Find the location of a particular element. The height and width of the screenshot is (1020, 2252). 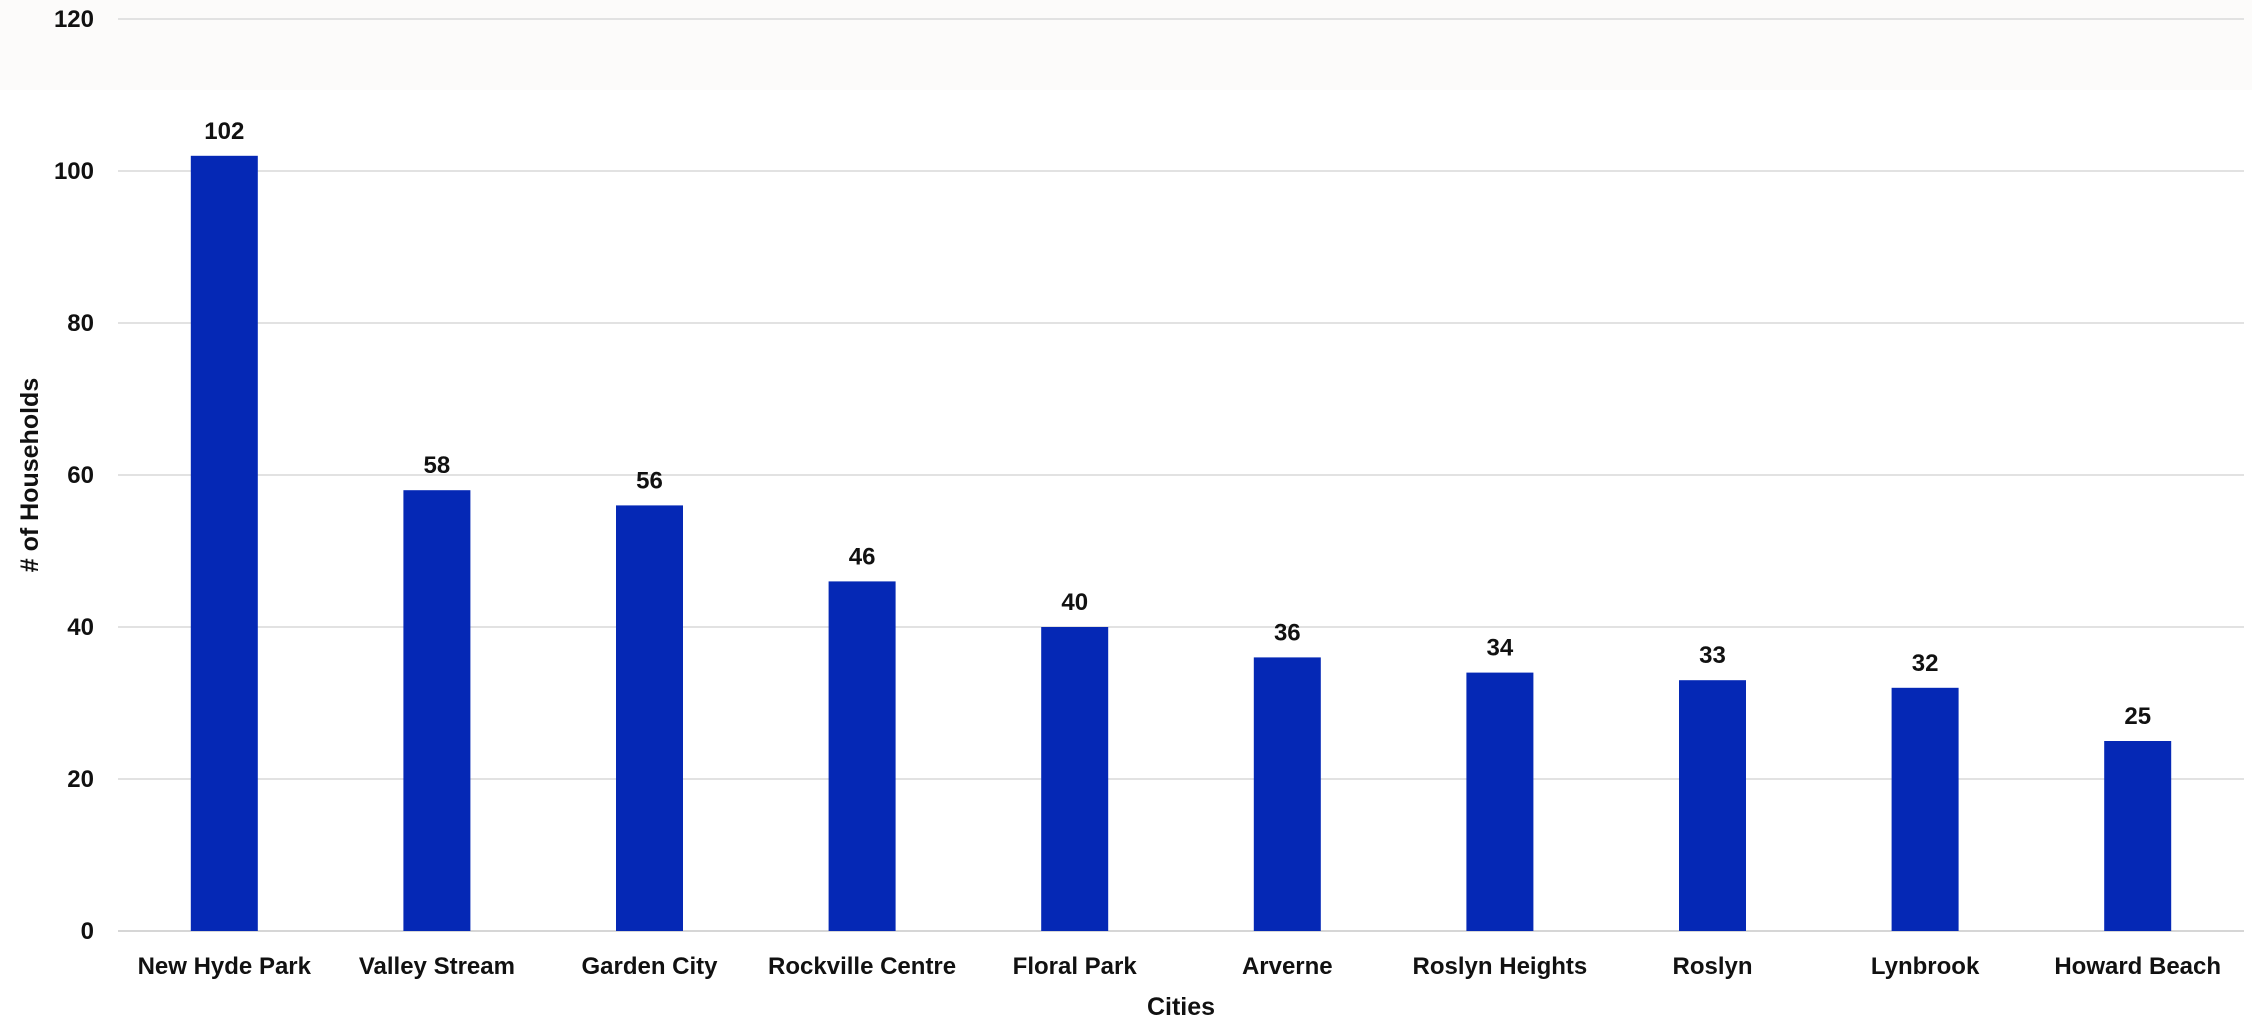

x-tick-label: Arverne is located at coordinates (1287, 966).